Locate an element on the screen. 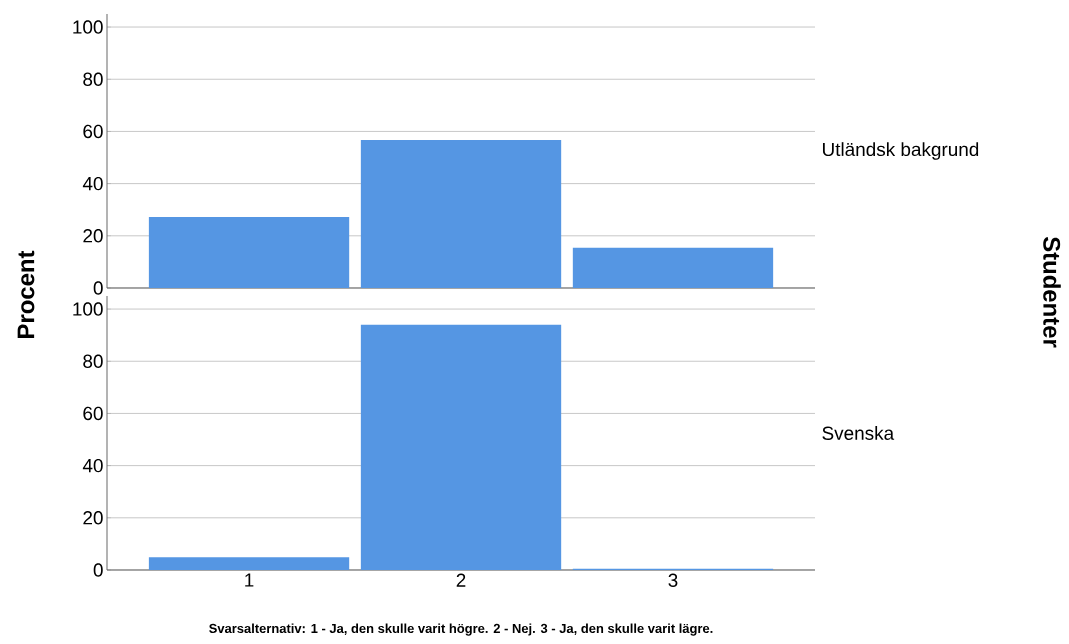 This screenshot has width=1069, height=644. x-axis-title: Svarsalternativ: 1 - Ja, den skulle varit högre. 2 - Nej. 3 - Ja, den skulle varit lägre. is located at coordinates (461, 629).